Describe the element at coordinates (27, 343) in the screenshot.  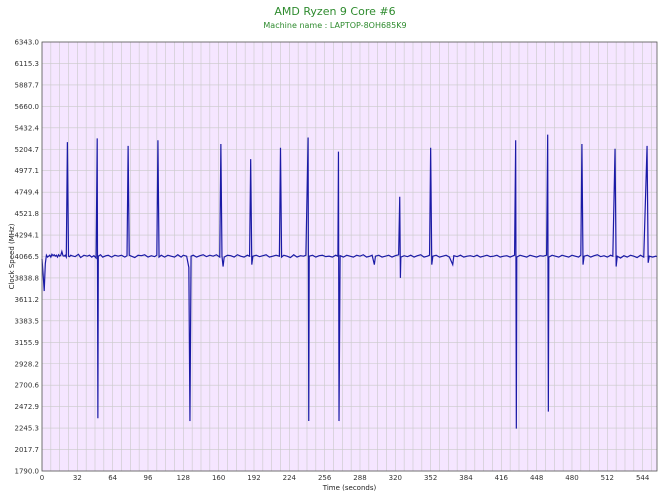
I see `y-tick-label: 3155.9` at that location.